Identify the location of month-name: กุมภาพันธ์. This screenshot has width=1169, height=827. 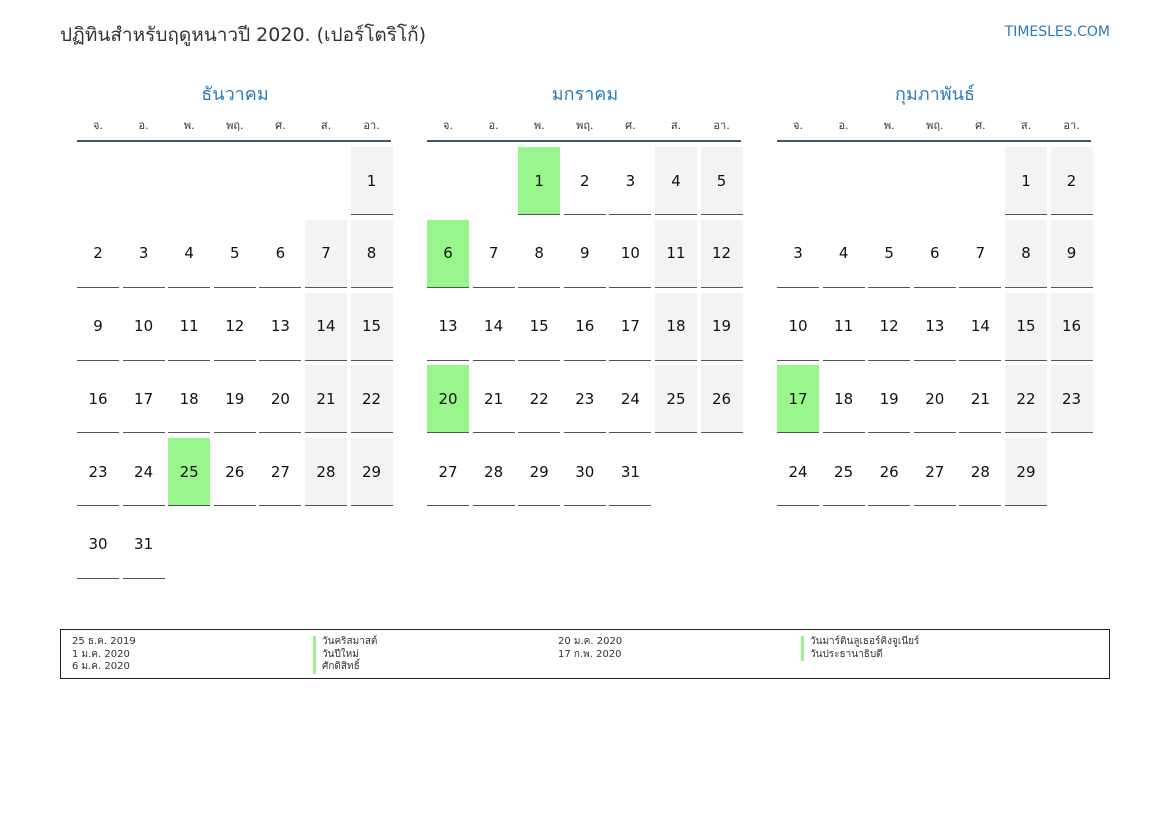
(935, 94).